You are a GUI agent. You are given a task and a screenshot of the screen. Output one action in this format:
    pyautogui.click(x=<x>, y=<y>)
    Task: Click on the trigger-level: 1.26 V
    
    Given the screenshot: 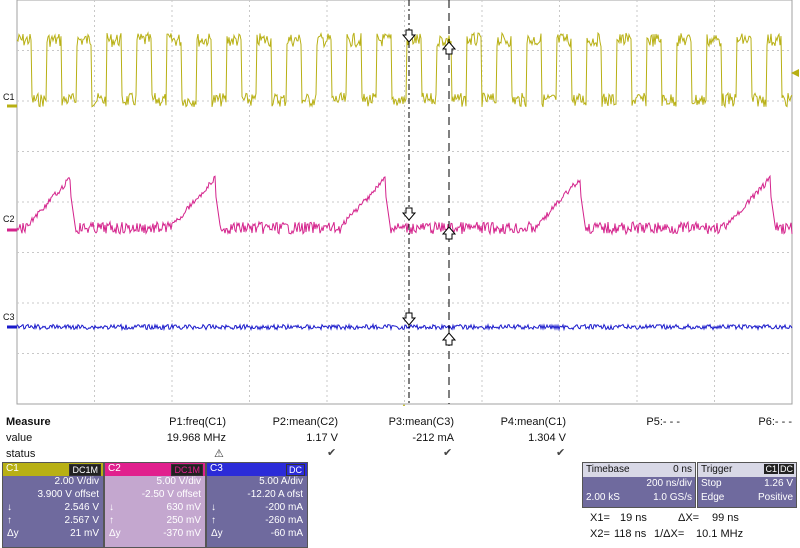 What is the action you would take?
    pyautogui.click(x=778, y=483)
    